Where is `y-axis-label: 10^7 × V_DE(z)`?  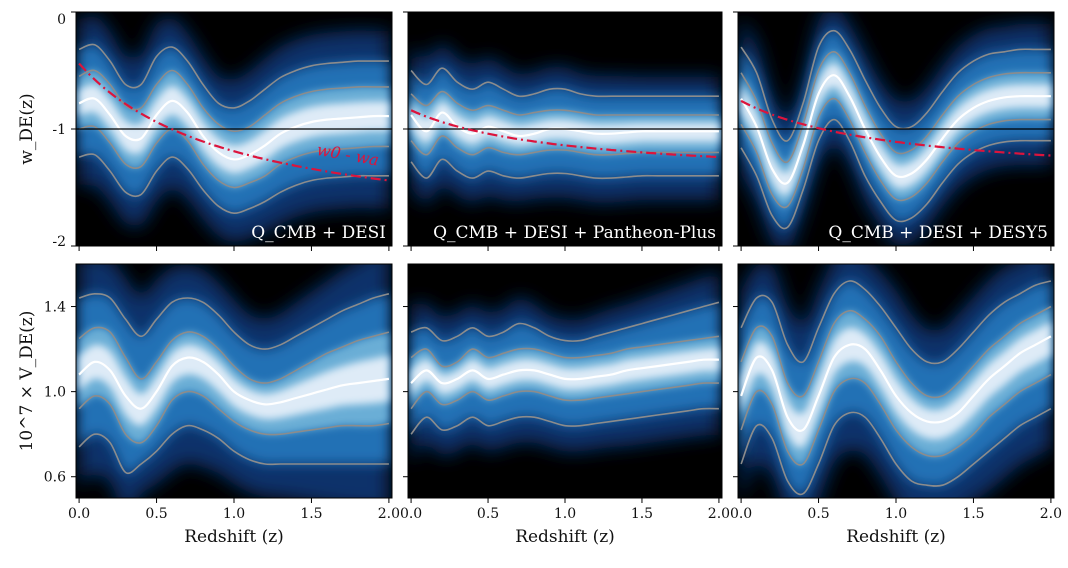 y-axis-label: 10^7 × V_DE(z) is located at coordinates (27, 381).